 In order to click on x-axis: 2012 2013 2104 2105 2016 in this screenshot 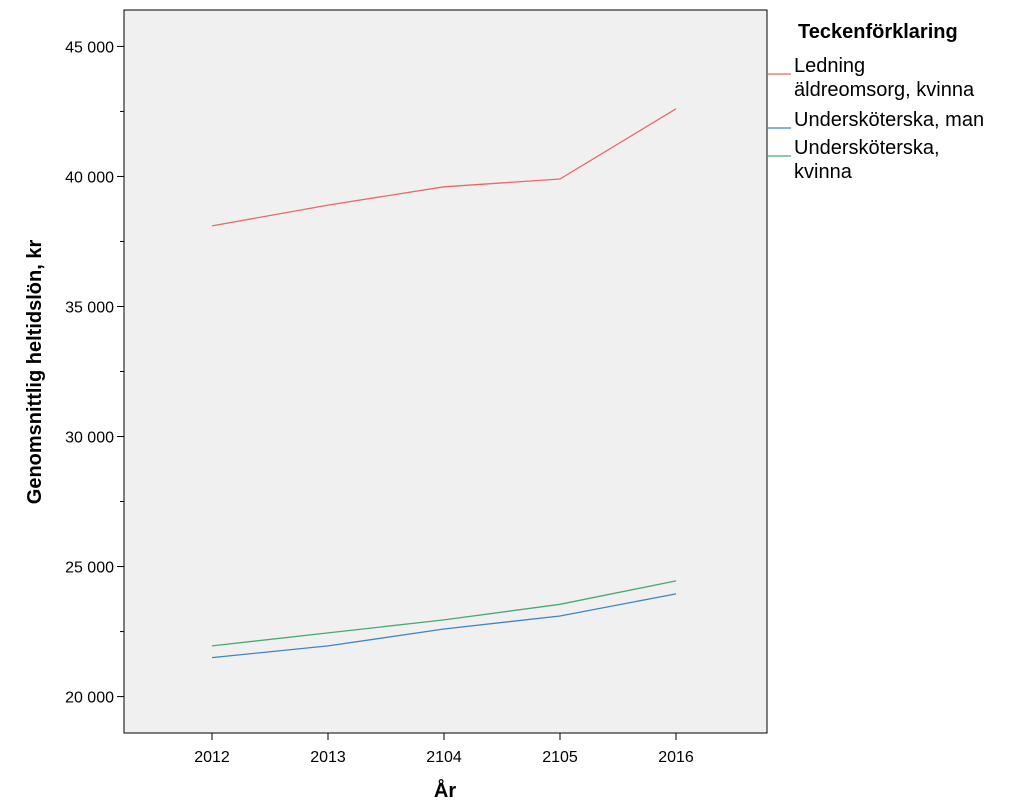, I will do `click(444, 749)`.